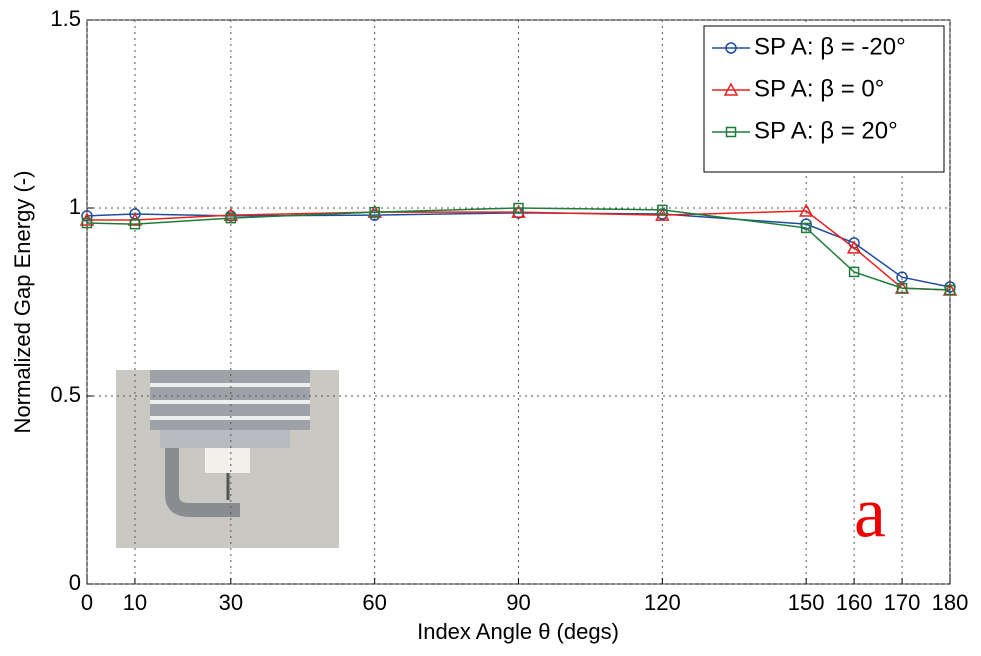 The height and width of the screenshot is (656, 981). Describe the element at coordinates (854, 602) in the screenshot. I see `x-tick-label: 160` at that location.